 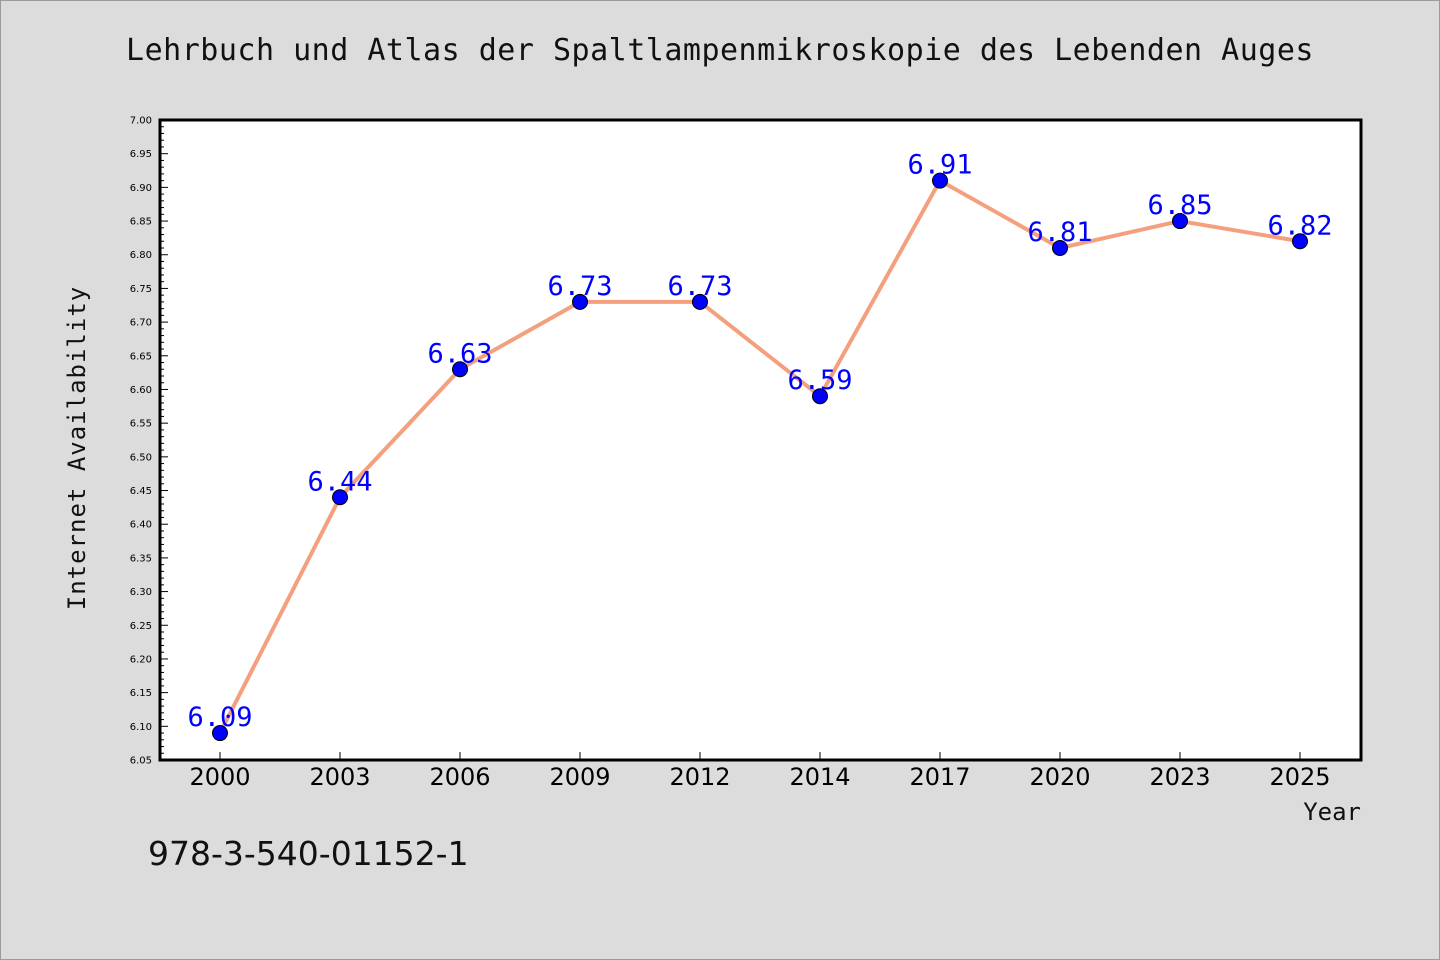 What do you see at coordinates (819, 777) in the screenshot?
I see `x-tick-label: 2014` at bounding box center [819, 777].